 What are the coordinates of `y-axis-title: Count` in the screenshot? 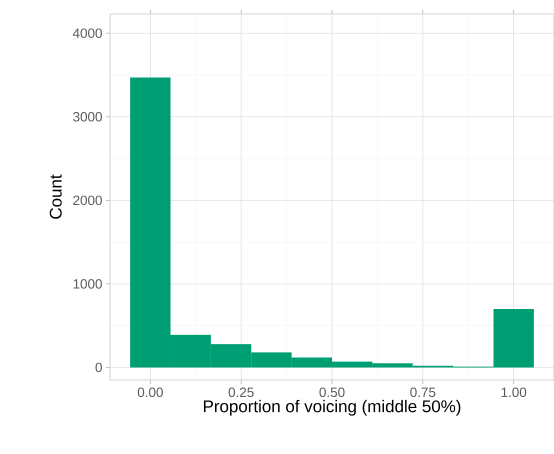 It's located at (56, 196).